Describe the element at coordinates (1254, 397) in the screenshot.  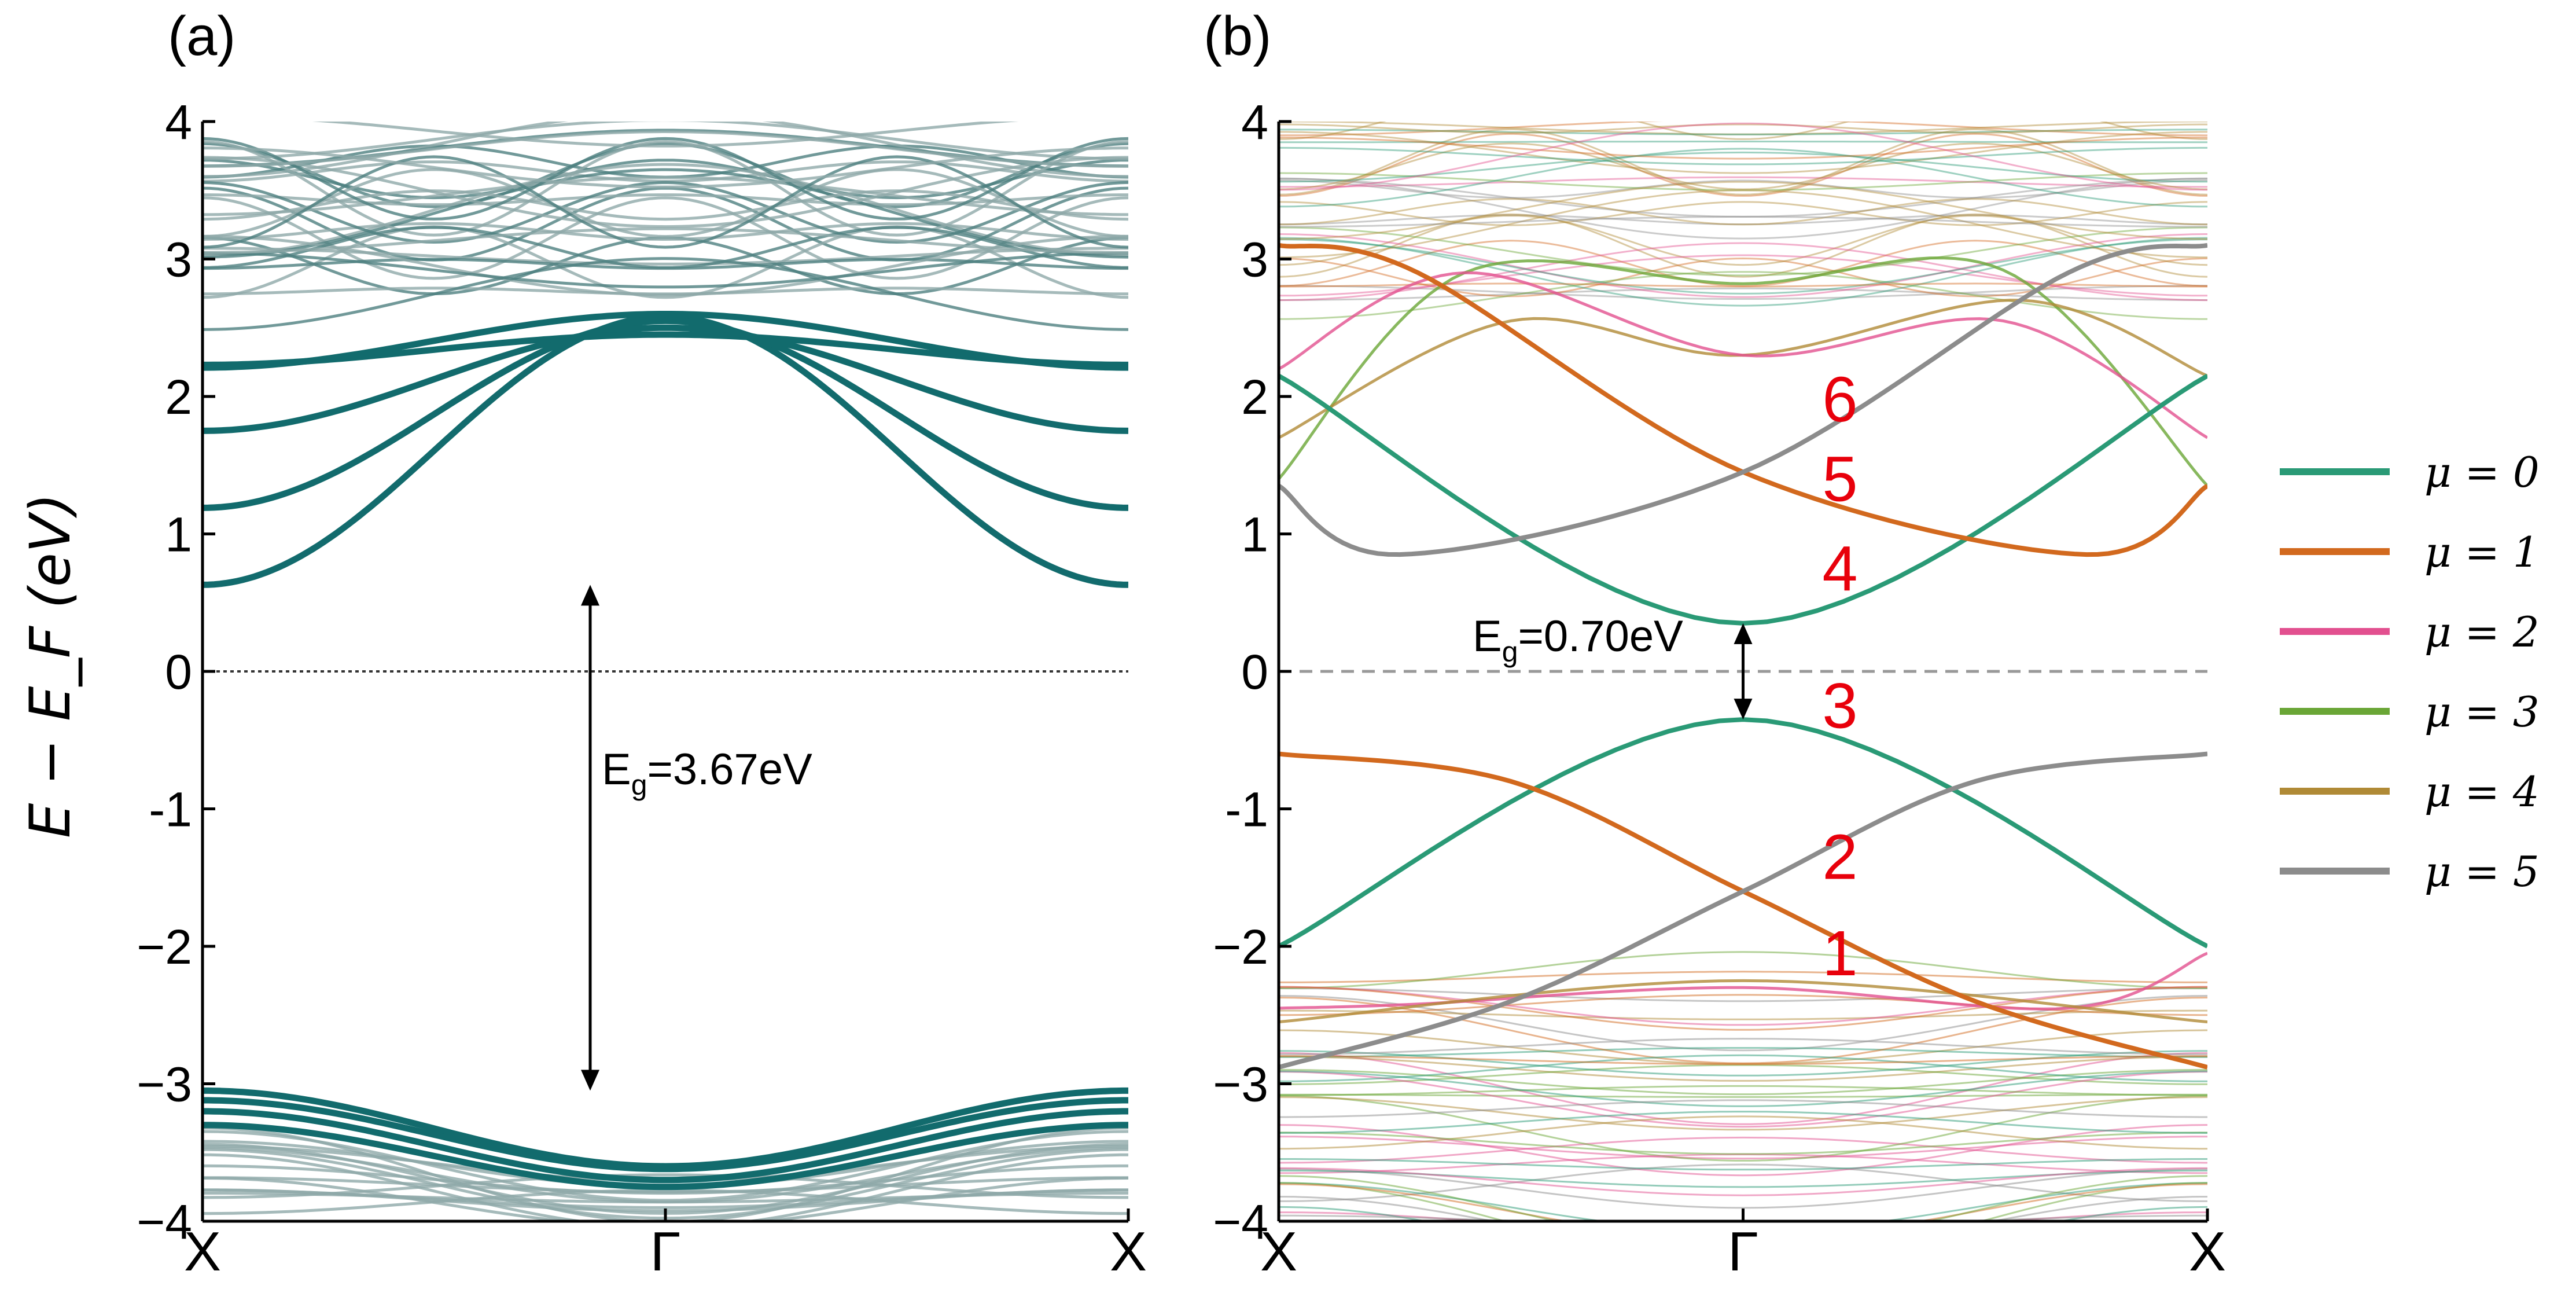
I see `y-tick-label: 2` at that location.